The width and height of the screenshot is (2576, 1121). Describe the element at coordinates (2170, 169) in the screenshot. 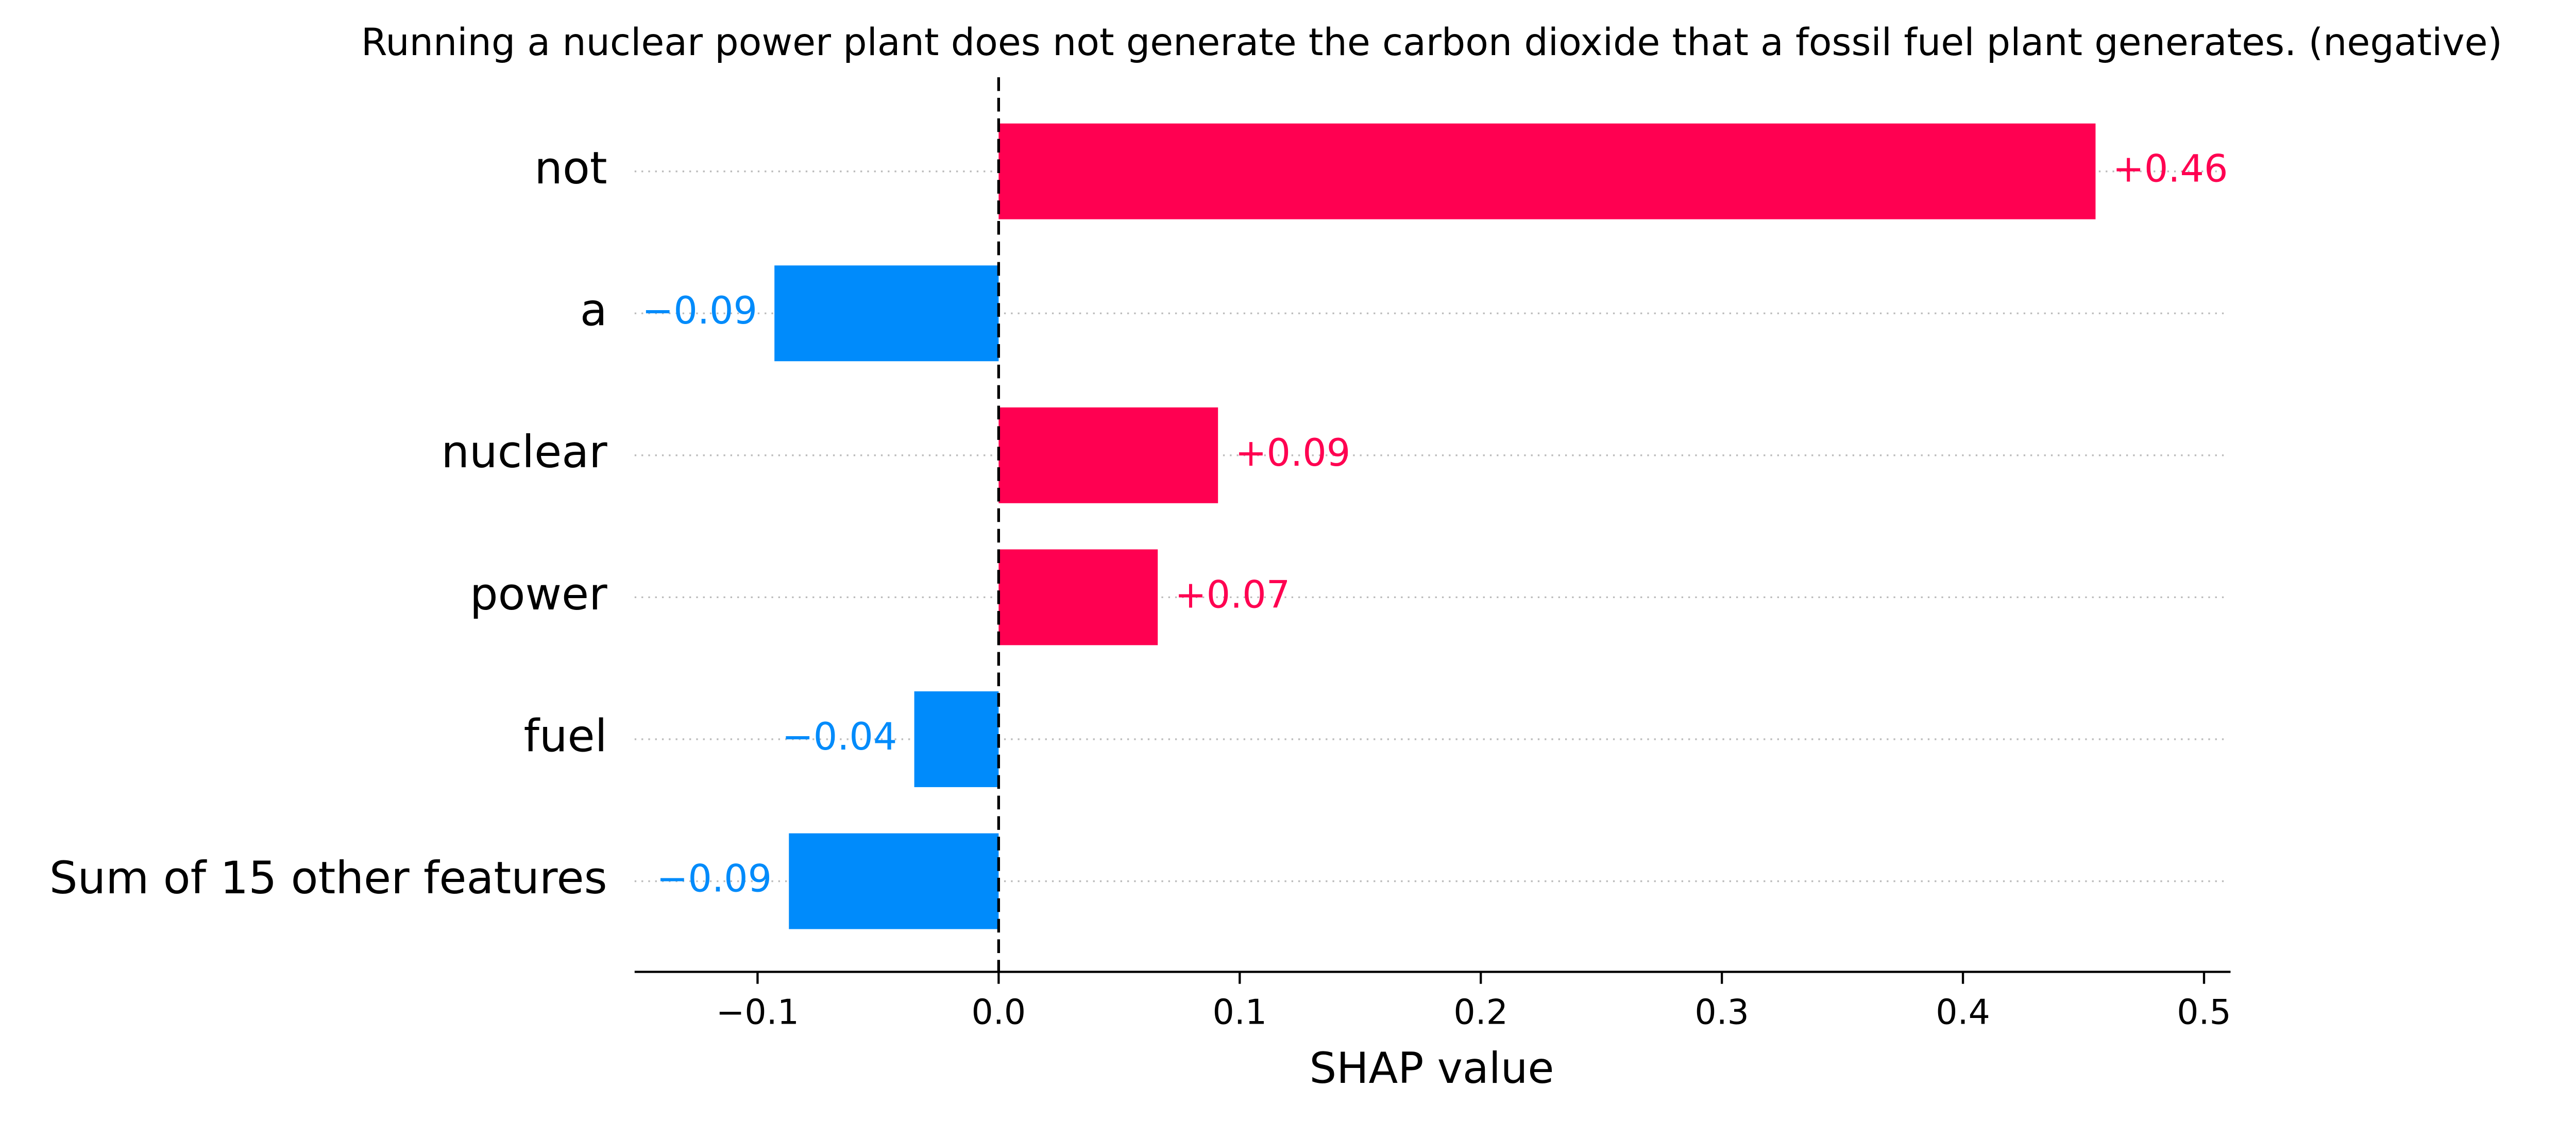

I see `value-label: +0.46` at that location.